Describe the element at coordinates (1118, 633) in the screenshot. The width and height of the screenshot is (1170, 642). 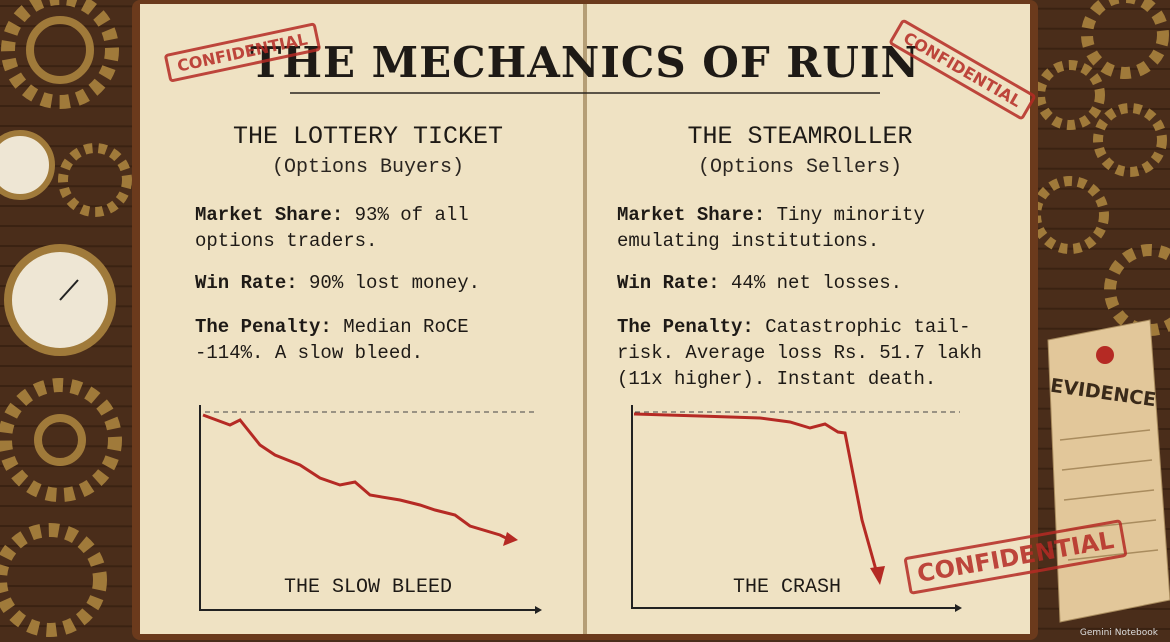
I see `watermark: Gemini Notebook` at that location.